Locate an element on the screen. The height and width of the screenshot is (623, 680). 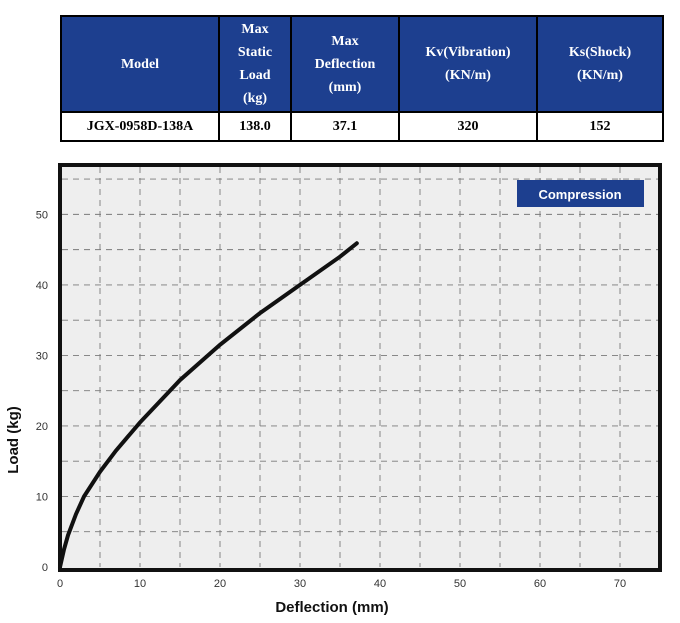
x-tick-label: 20 is located at coordinates (220, 584).